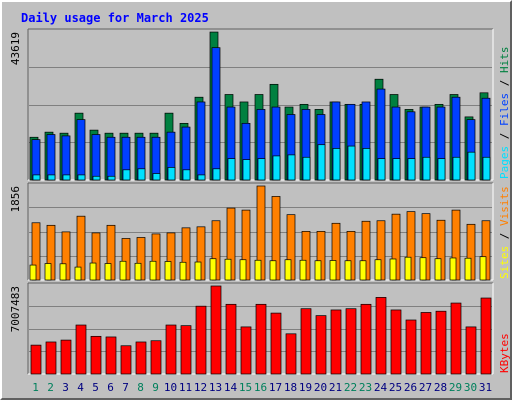 This screenshot has height=402, width=512. What do you see at coordinates (320, 387) in the screenshot?
I see `day-label: 20` at bounding box center [320, 387].